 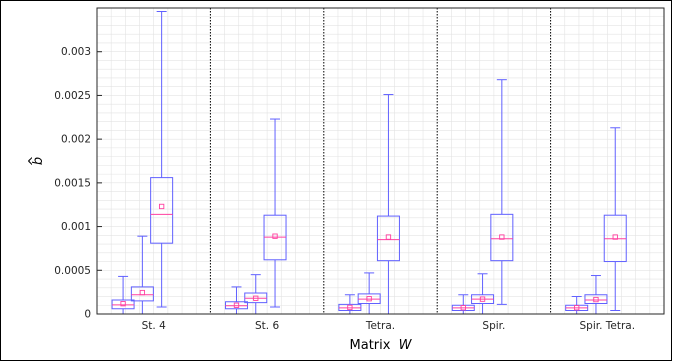 I want to click on x-axis-label: Matrix W, so click(x=381, y=345).